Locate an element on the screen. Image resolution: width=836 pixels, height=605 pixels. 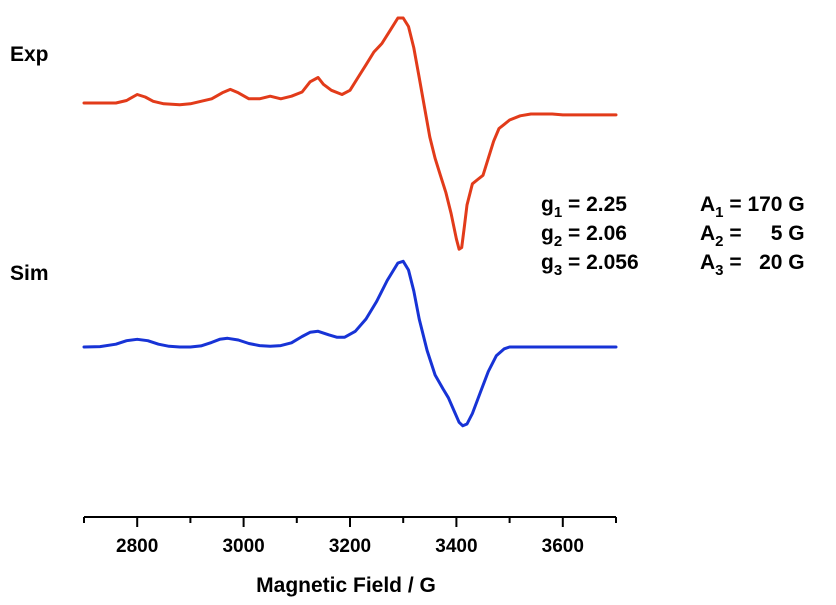
param-g2: g2 = 2.06 is located at coordinates (584, 236).